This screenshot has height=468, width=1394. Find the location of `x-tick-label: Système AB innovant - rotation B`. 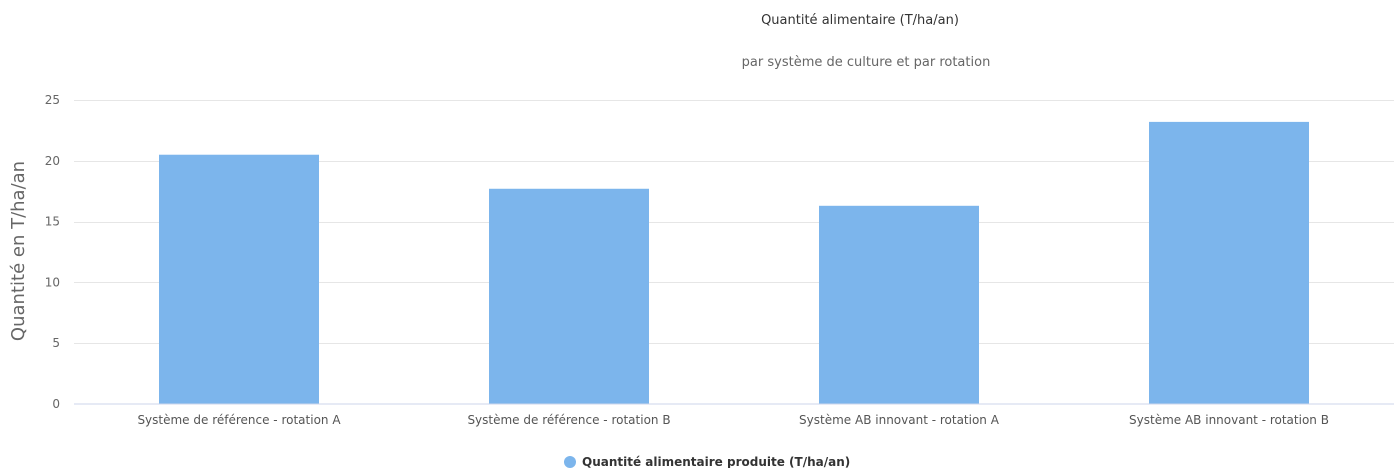

x-tick-label: Système AB innovant - rotation B is located at coordinates (1229, 420).